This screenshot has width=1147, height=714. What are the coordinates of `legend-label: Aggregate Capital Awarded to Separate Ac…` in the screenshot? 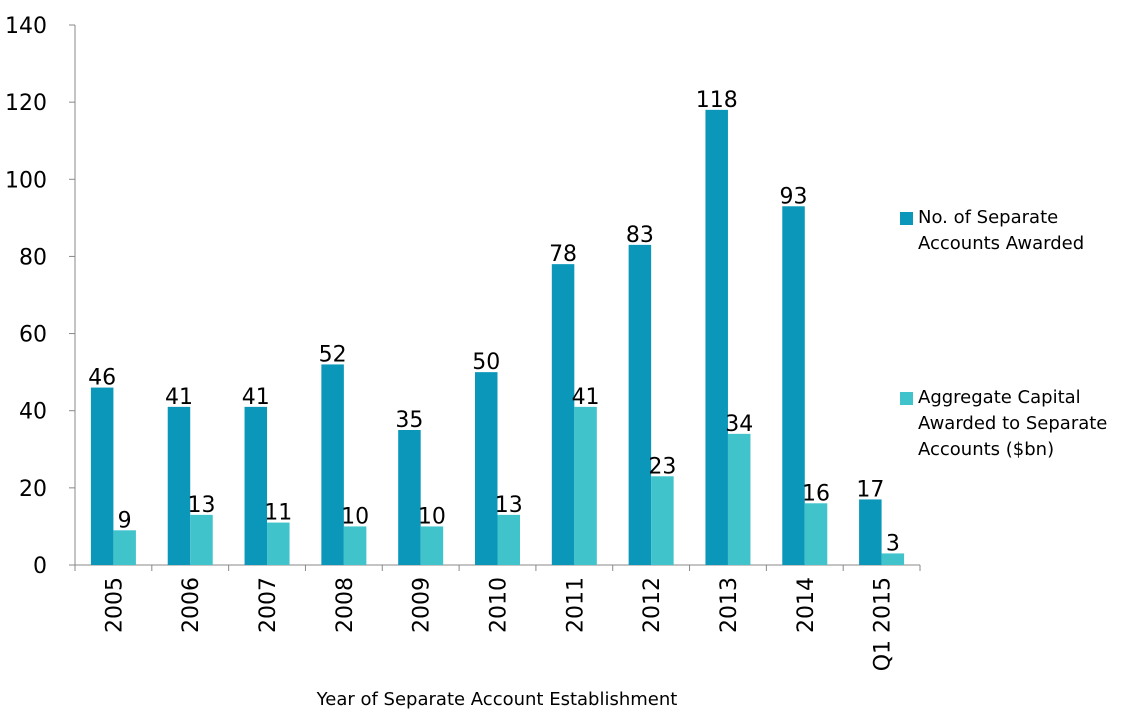 It's located at (1013, 423).